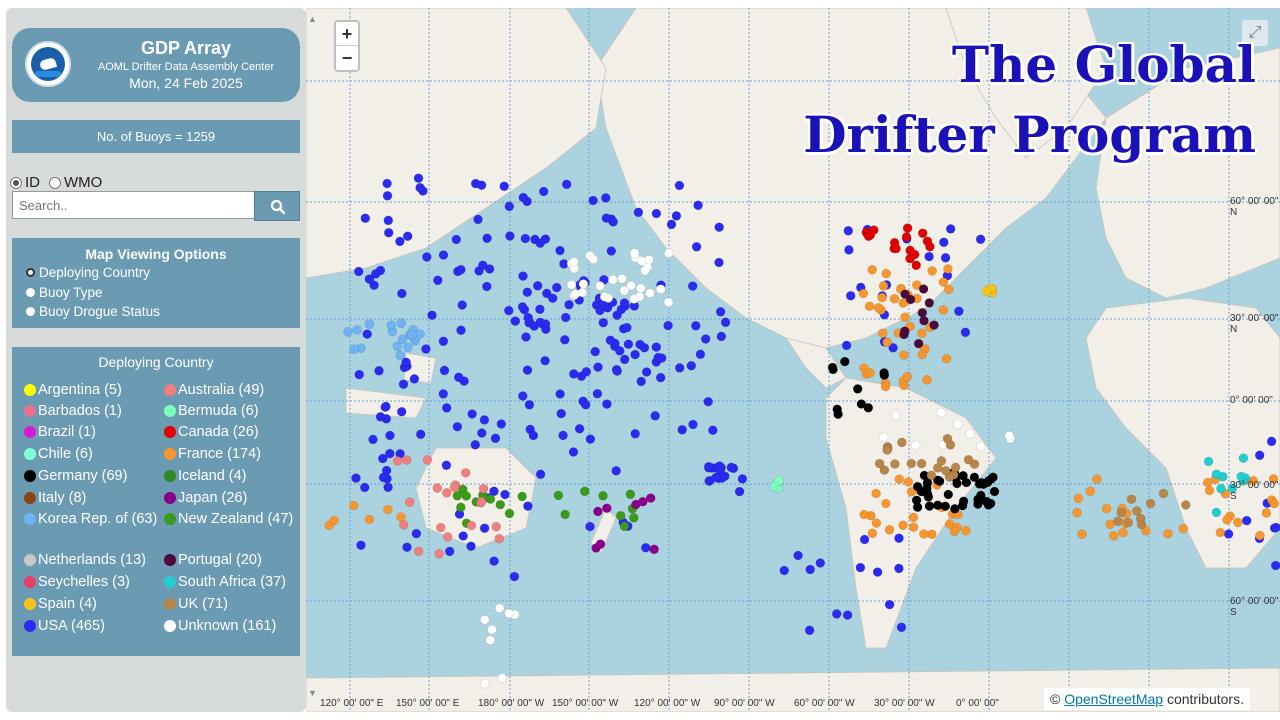 This screenshot has height=720, width=1280. What do you see at coordinates (221, 390) in the screenshot?
I see `legend-label: Australia (49)` at bounding box center [221, 390].